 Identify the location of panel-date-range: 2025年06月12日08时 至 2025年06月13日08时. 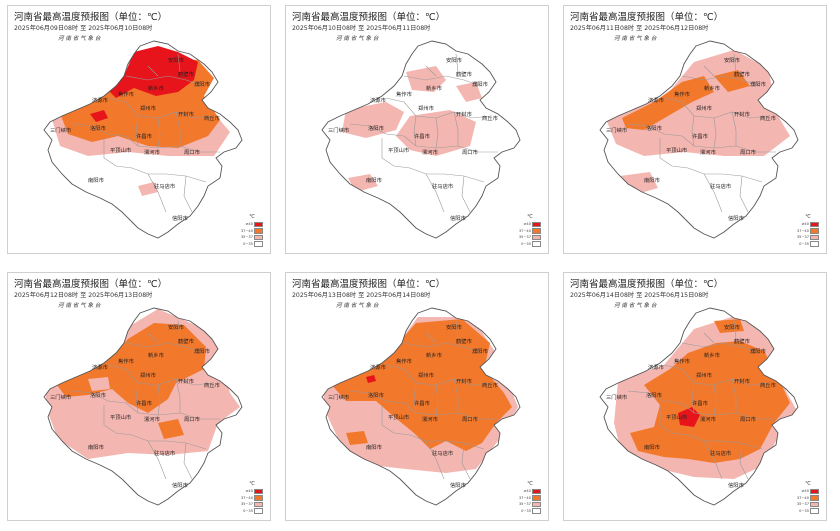
(83, 295).